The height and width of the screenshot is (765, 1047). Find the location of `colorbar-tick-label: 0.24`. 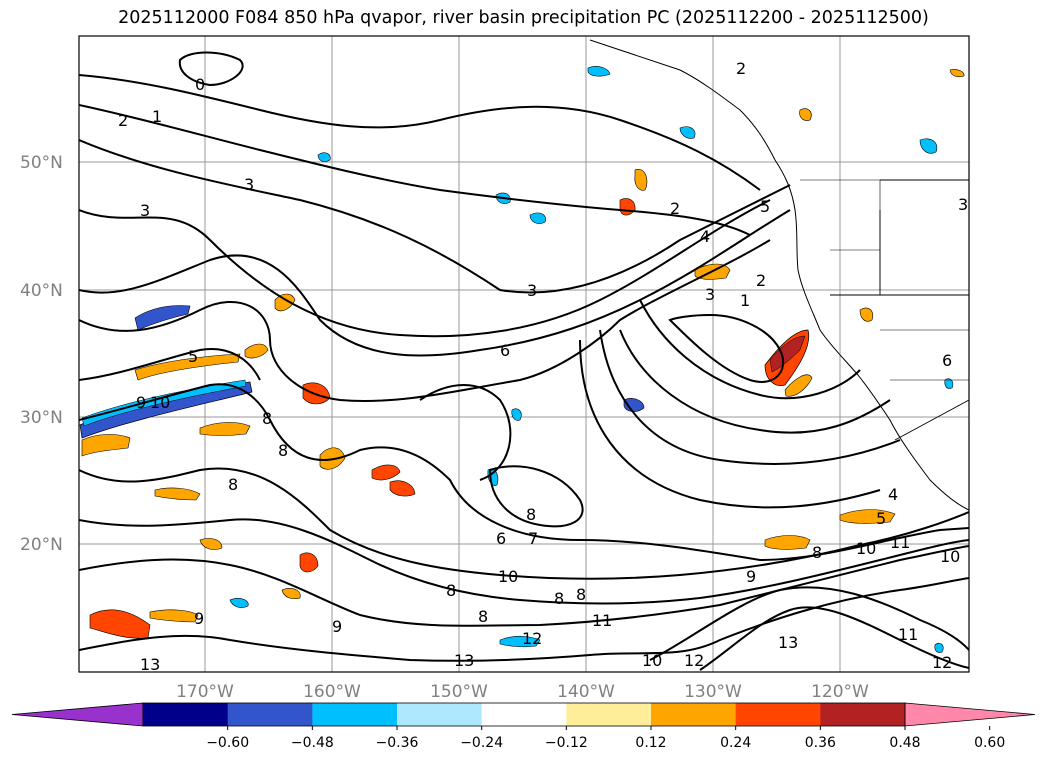

colorbar-tick-label: 0.24 is located at coordinates (735, 743).